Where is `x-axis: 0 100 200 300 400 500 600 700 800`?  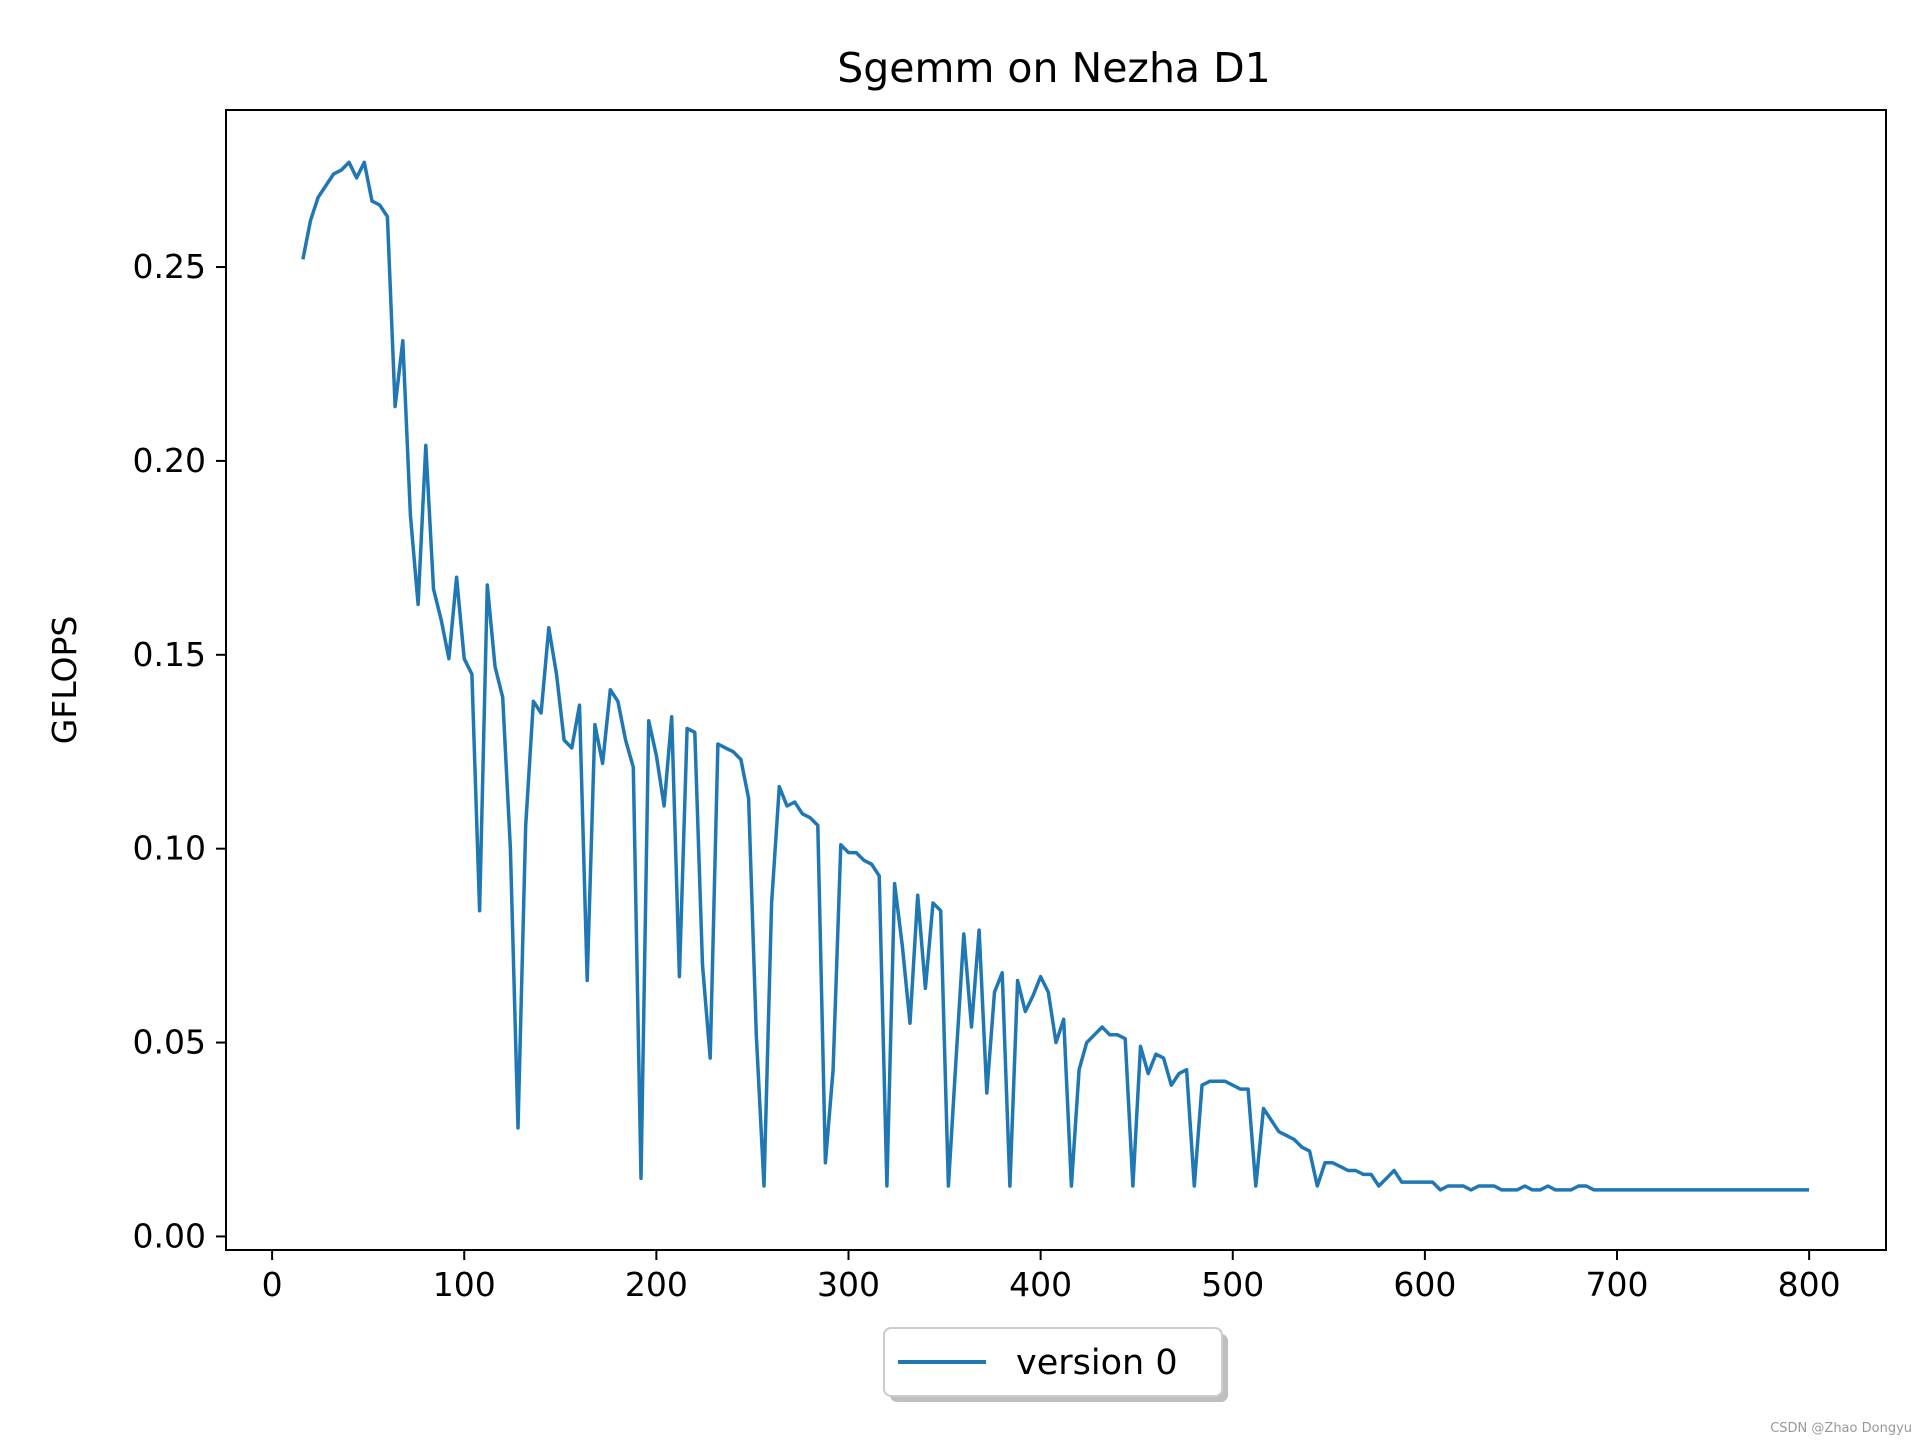 x-axis: 0 100 200 300 400 500 600 700 800 is located at coordinates (1051, 1277).